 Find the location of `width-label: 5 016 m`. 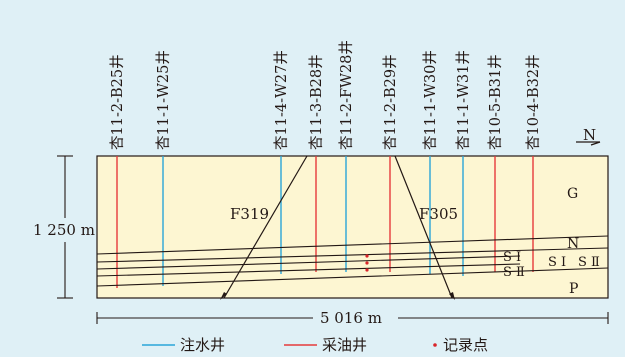

width-label: 5 016 m is located at coordinates (351, 318).